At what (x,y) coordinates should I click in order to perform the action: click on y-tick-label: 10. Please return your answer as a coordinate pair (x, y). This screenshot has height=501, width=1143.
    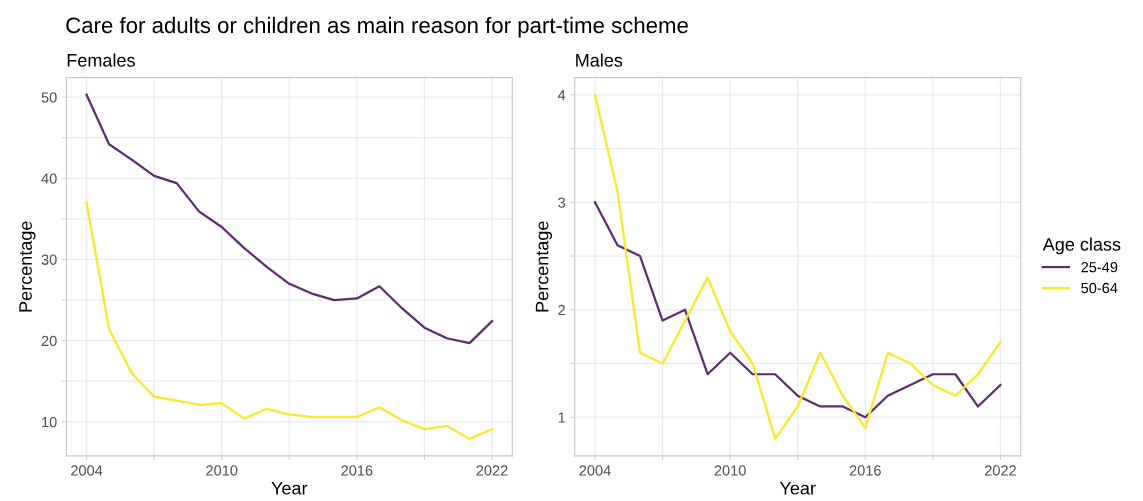
    Looking at the image, I should click on (49, 422).